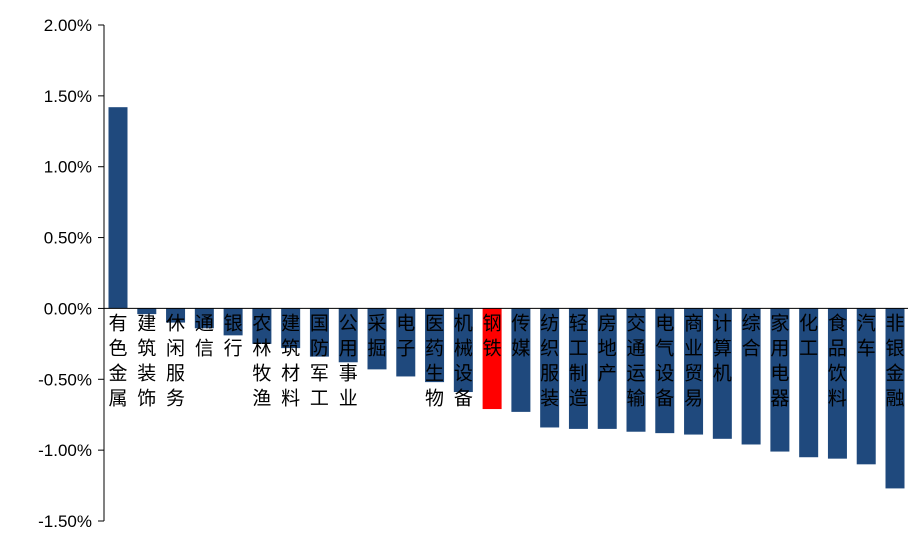 The width and height of the screenshot is (908, 533). What do you see at coordinates (65, 450) in the screenshot?
I see `y-tick-label: -1.00%` at bounding box center [65, 450].